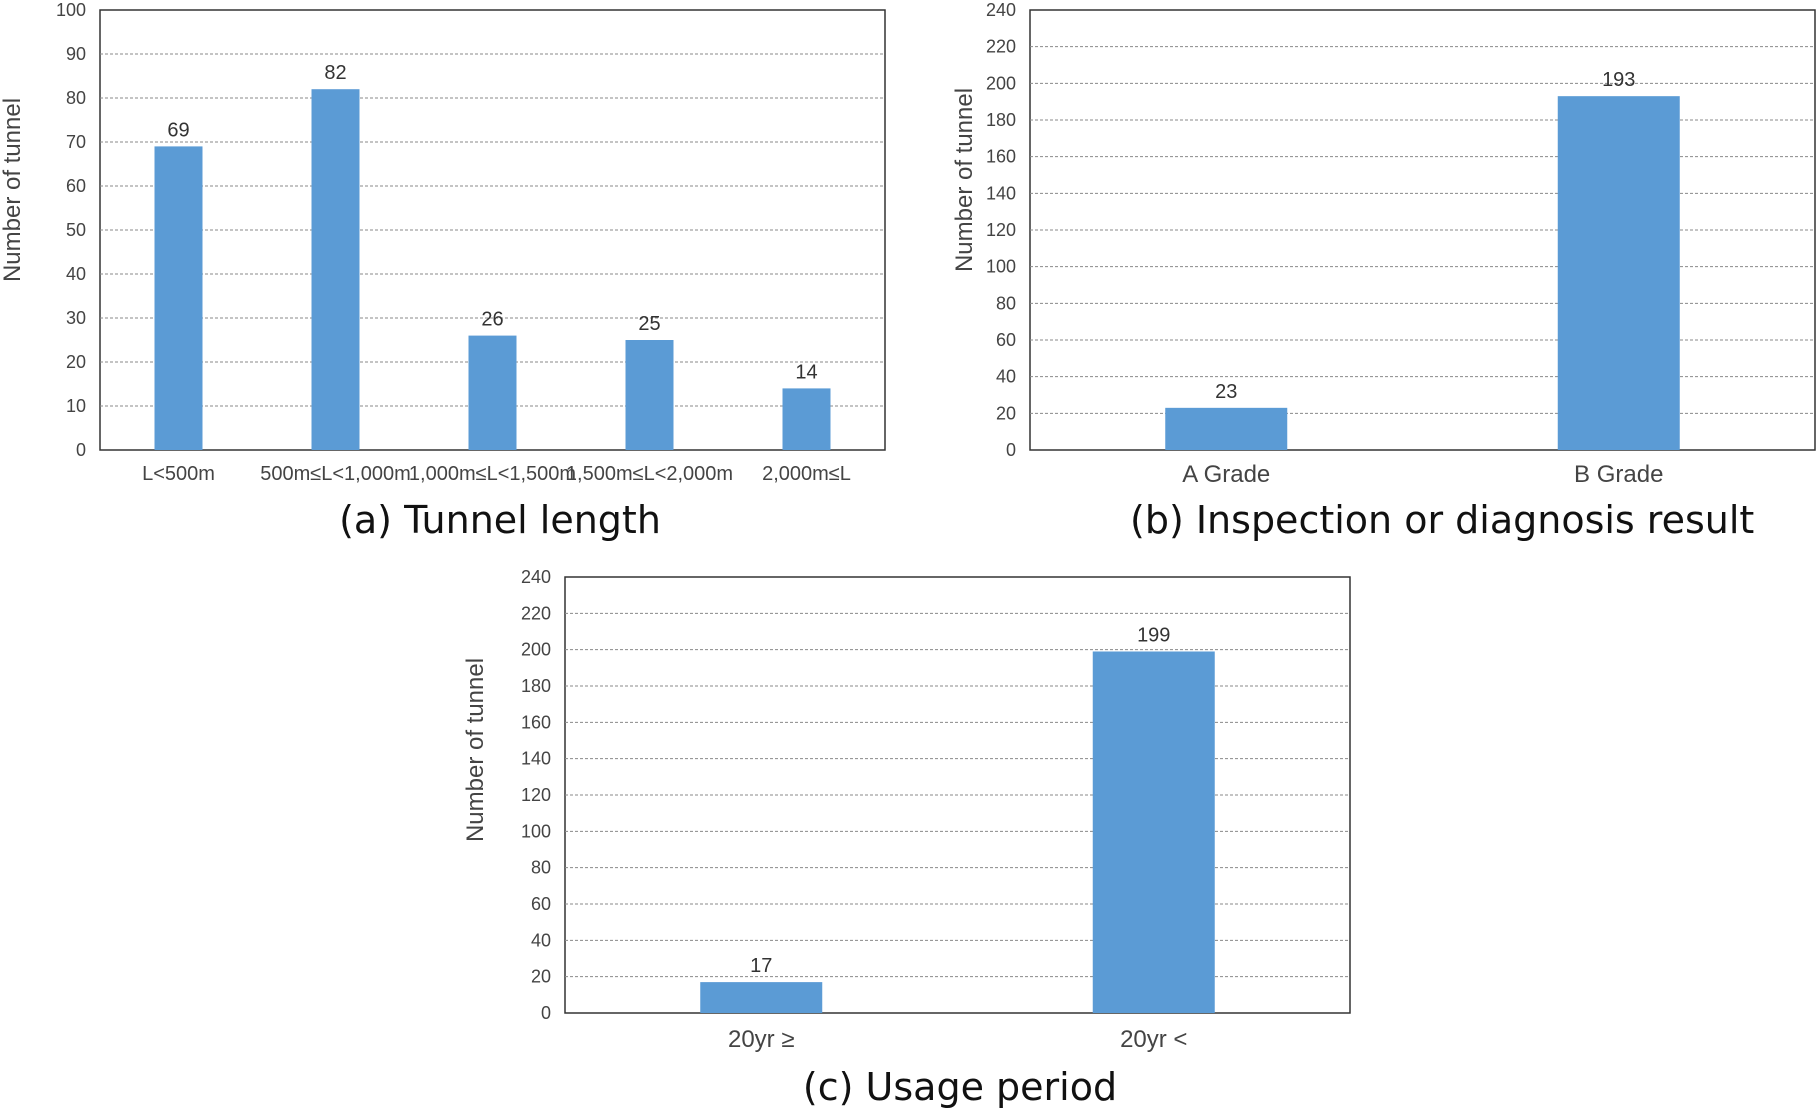 The width and height of the screenshot is (1819, 1113). Describe the element at coordinates (335, 73) in the screenshot. I see `data-label: 82` at that location.